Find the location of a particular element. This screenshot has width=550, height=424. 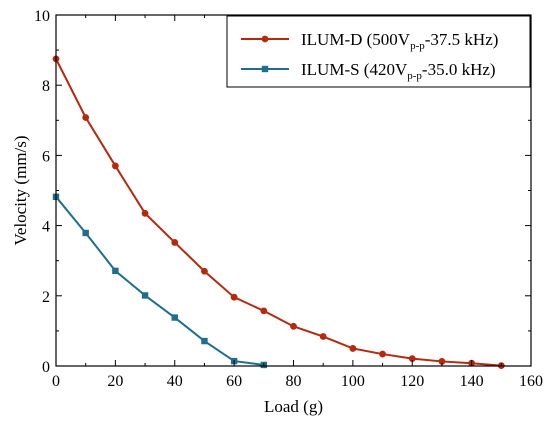

y-tick-label-1: 2 is located at coordinates (46, 297).